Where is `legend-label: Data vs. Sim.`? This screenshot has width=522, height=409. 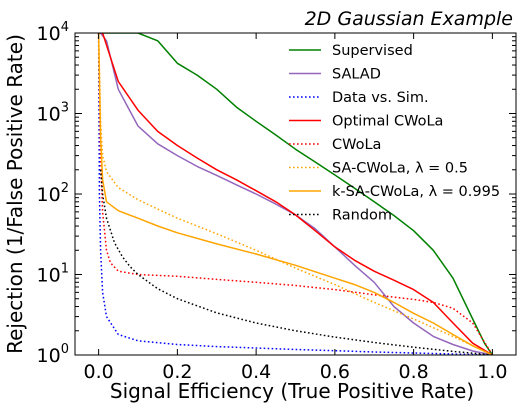
legend-label: Data vs. Sim. is located at coordinates (380, 98).